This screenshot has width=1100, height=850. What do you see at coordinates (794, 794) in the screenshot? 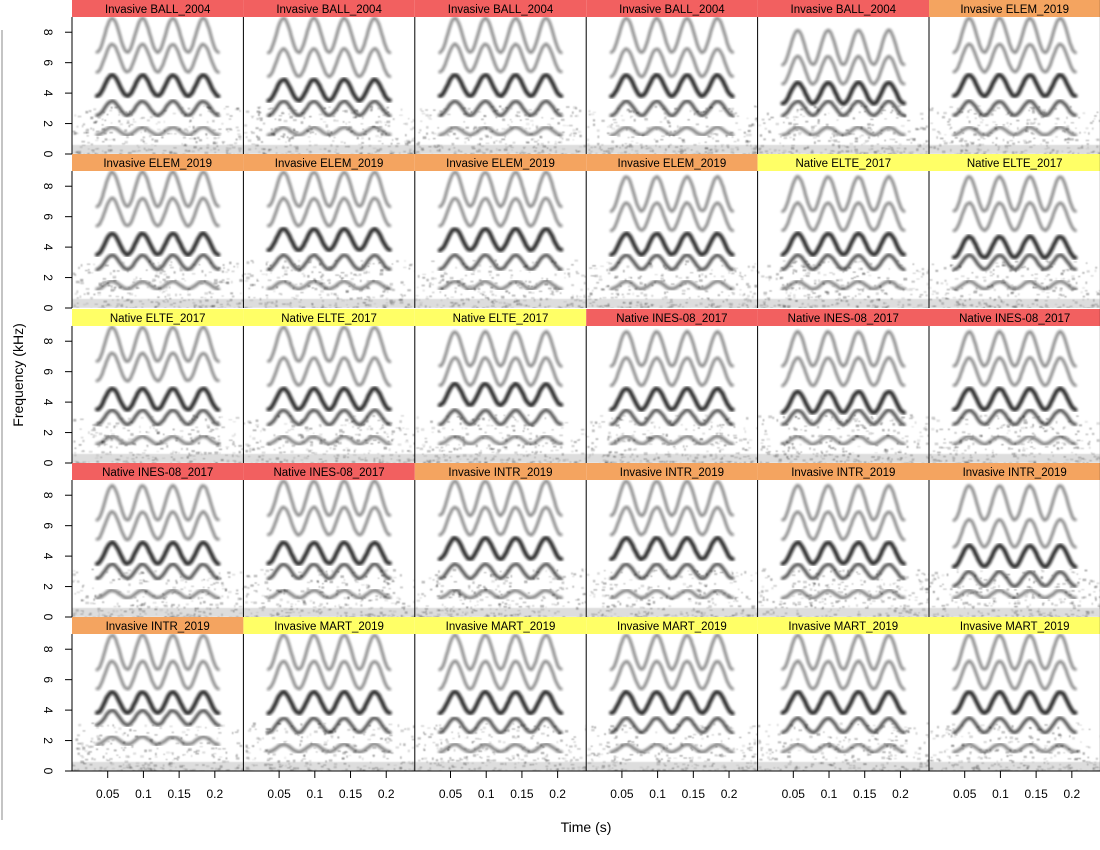
I see `x-tick-label: 0.05` at bounding box center [794, 794].